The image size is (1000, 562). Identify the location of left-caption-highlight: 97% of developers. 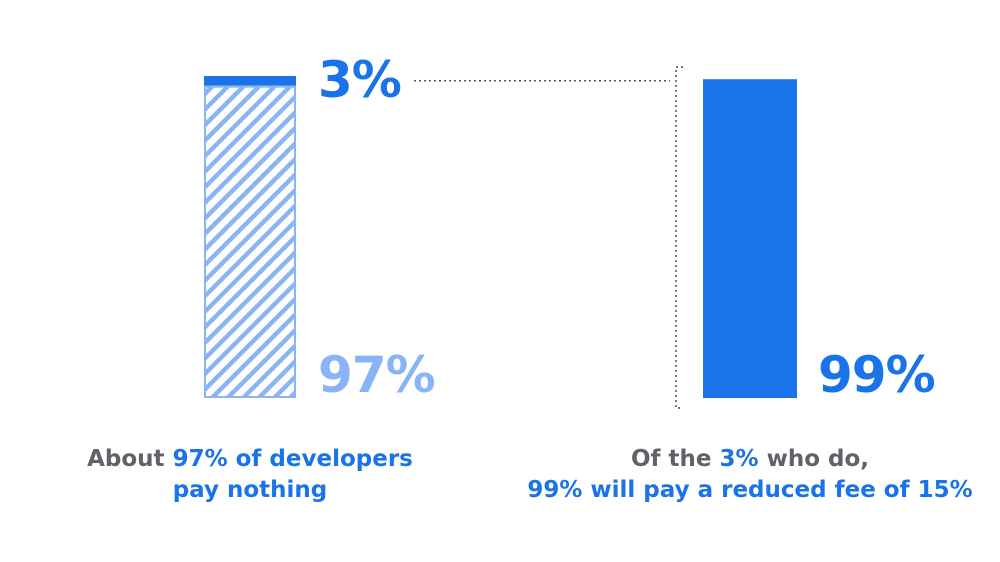
(292, 459).